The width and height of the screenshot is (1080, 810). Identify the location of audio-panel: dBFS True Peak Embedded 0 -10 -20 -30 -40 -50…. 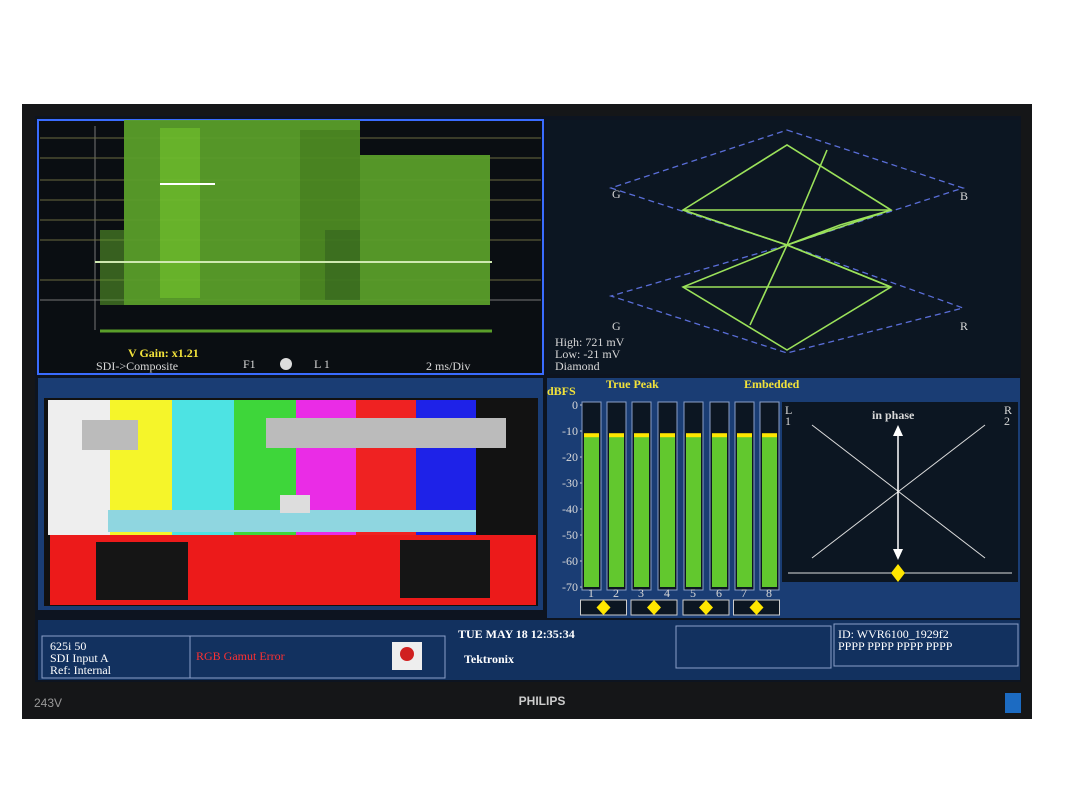
(783, 497).